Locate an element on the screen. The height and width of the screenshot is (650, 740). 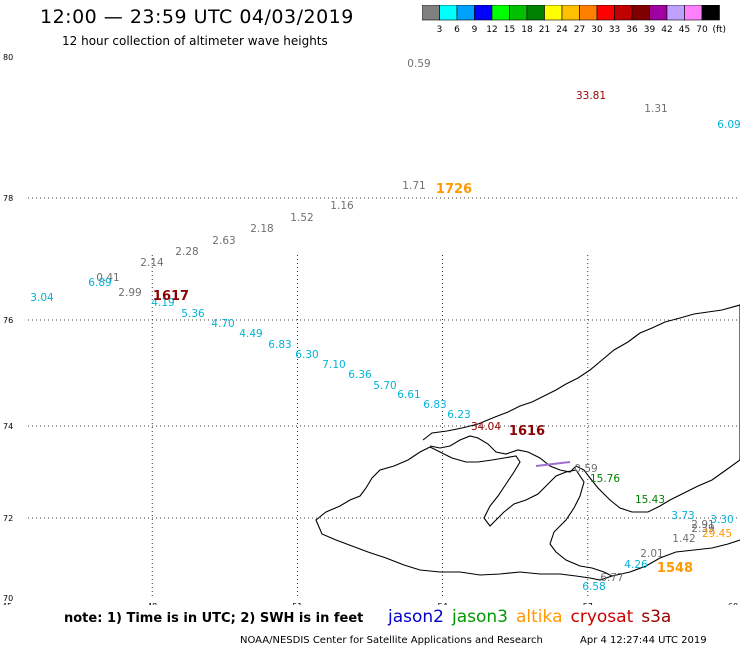
legend-label: 21 is located at coordinates (544, 30).